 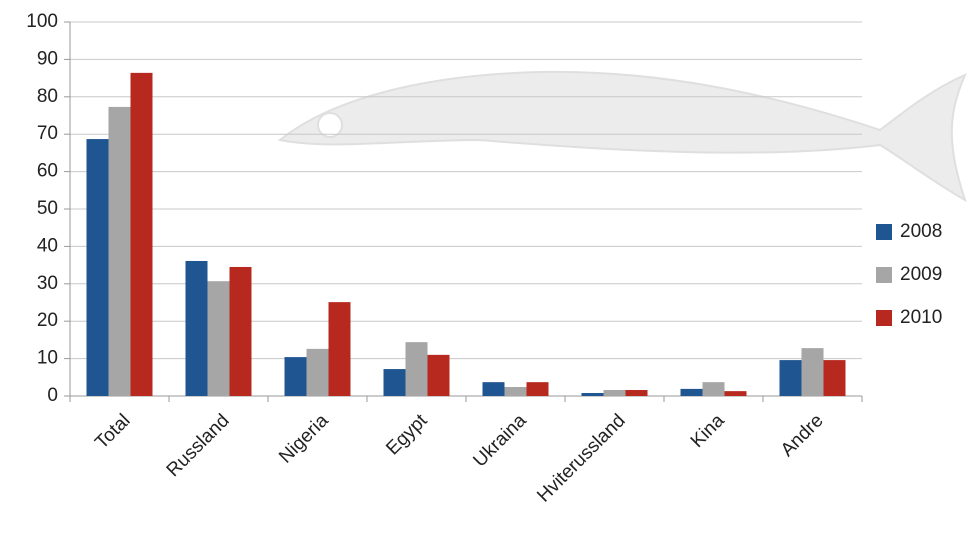 What do you see at coordinates (499, 440) in the screenshot?
I see `x-tick-label: Ukraina` at bounding box center [499, 440].